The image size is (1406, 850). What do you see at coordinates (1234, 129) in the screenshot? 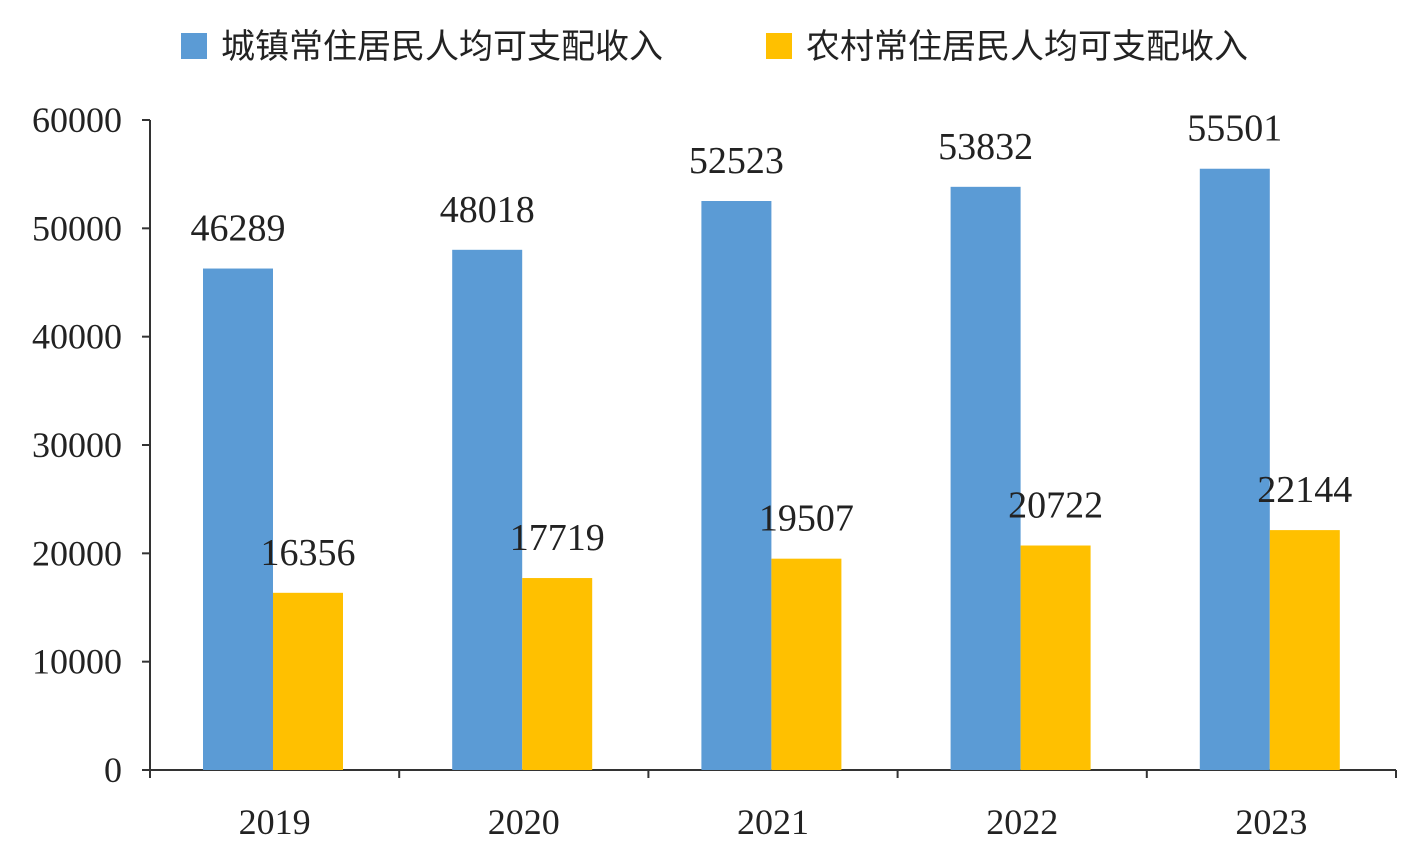
I see `data-label-series1-2023: 55501` at bounding box center [1234, 129].